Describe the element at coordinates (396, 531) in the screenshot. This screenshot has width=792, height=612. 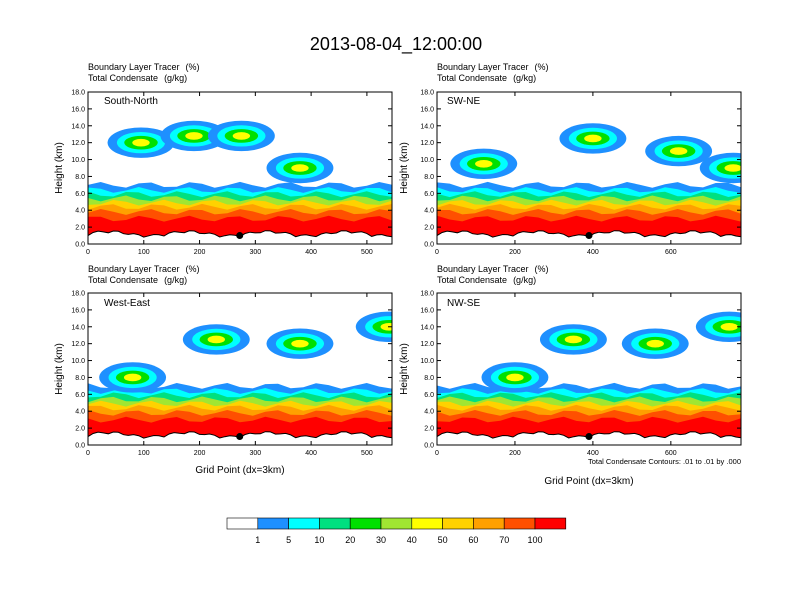
I see `colorbar: 1 5 10 20 30 40 50 60 70 100` at that location.